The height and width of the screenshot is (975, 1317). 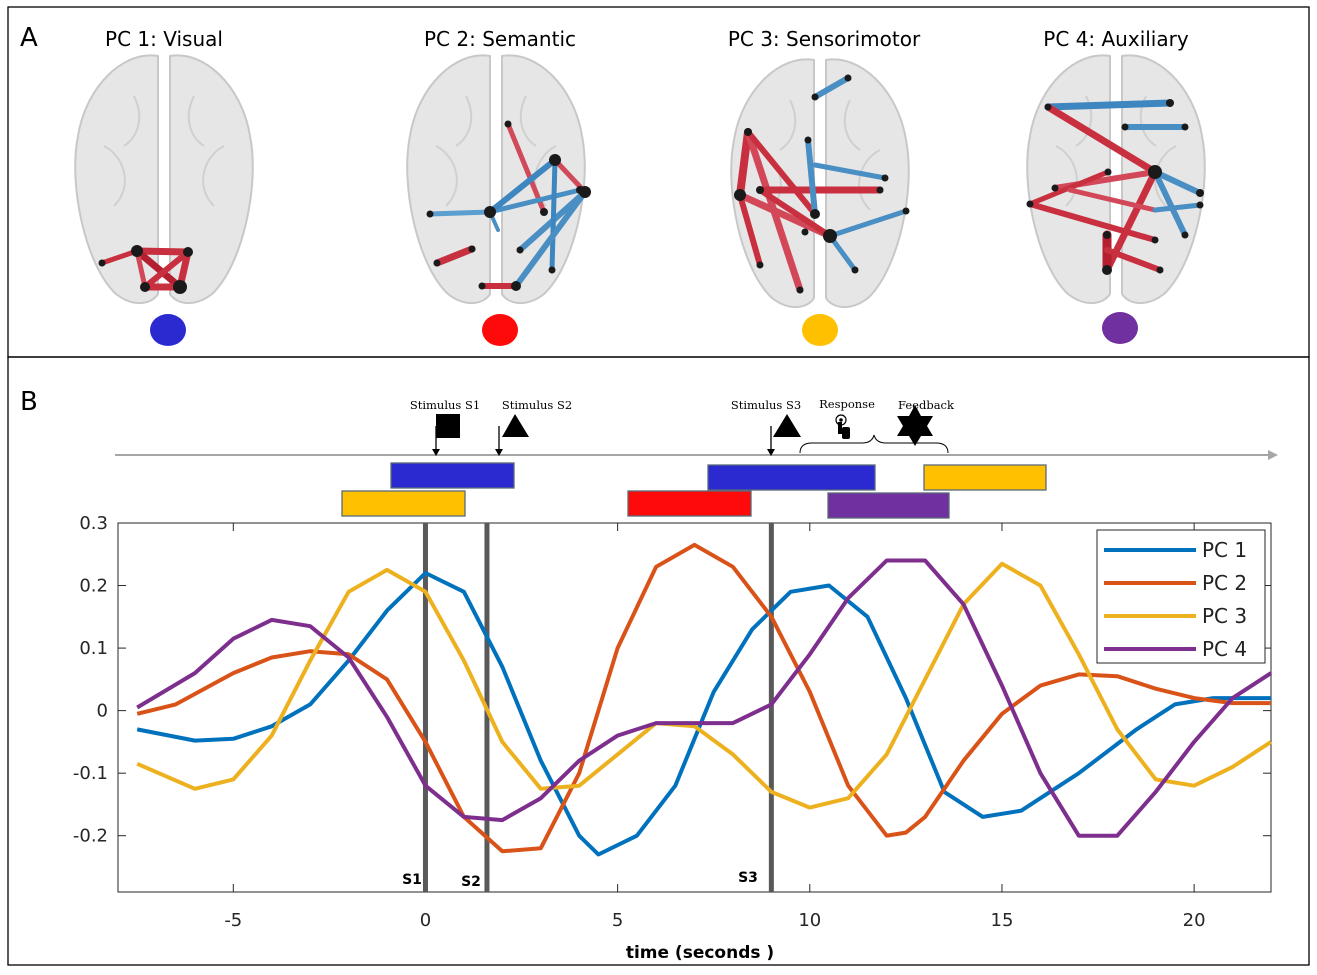 I want to click on pc3-column: PC 3: Sensorimotor, so click(x=824, y=186).